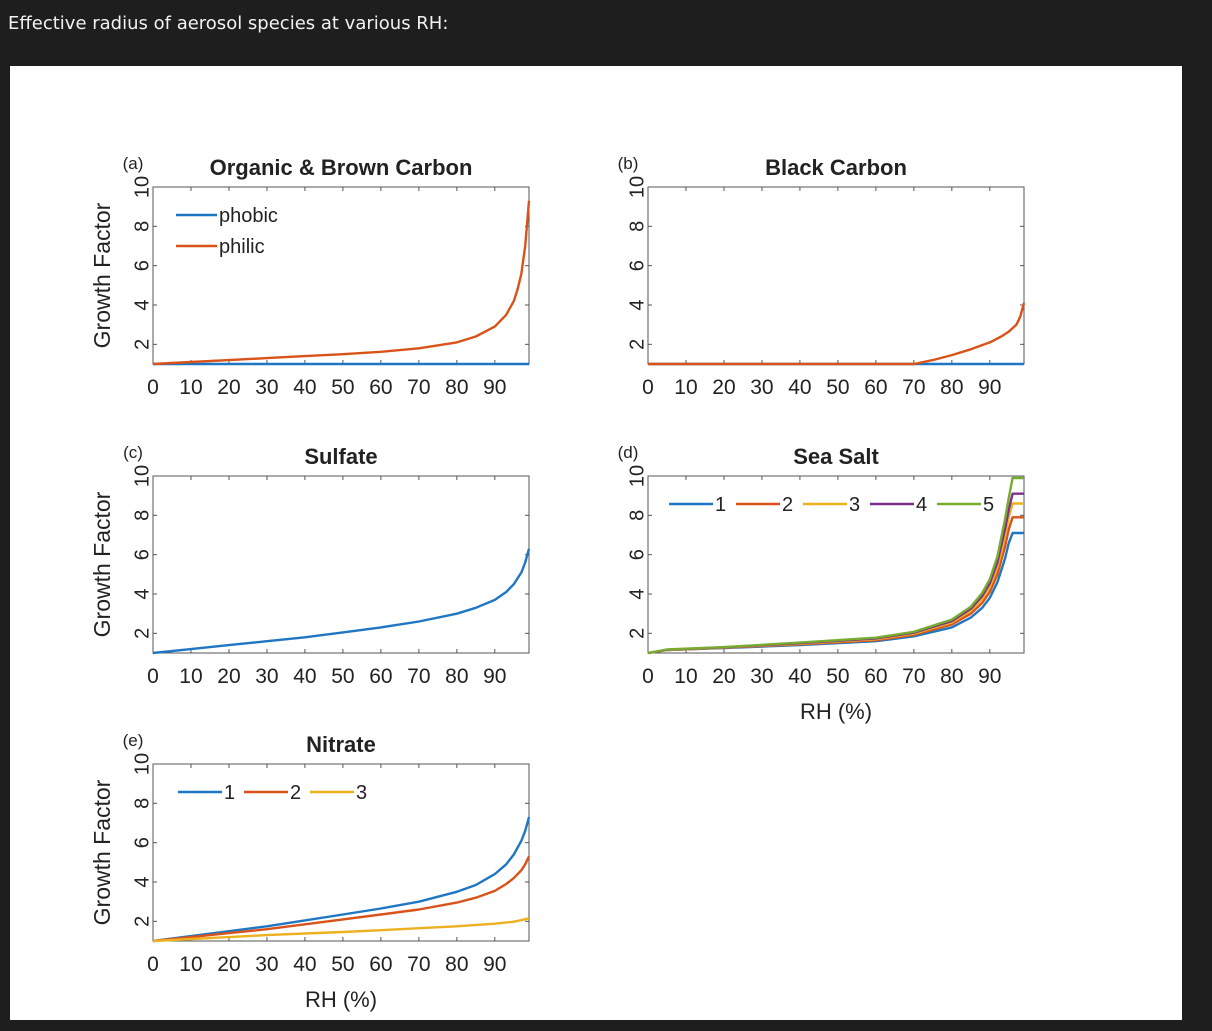 This screenshot has height=1031, width=1212. Describe the element at coordinates (921, 505) in the screenshot. I see `legend-label: 4` at that location.